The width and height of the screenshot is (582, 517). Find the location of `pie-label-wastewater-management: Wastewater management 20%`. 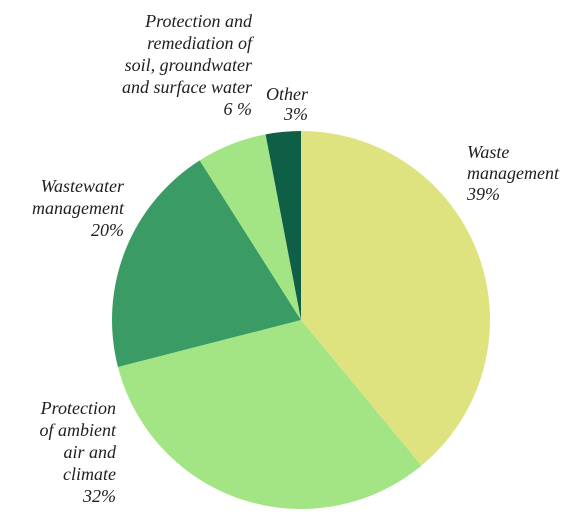

pie-label-wastewater-management: Wastewater management 20% is located at coordinates (78, 208).